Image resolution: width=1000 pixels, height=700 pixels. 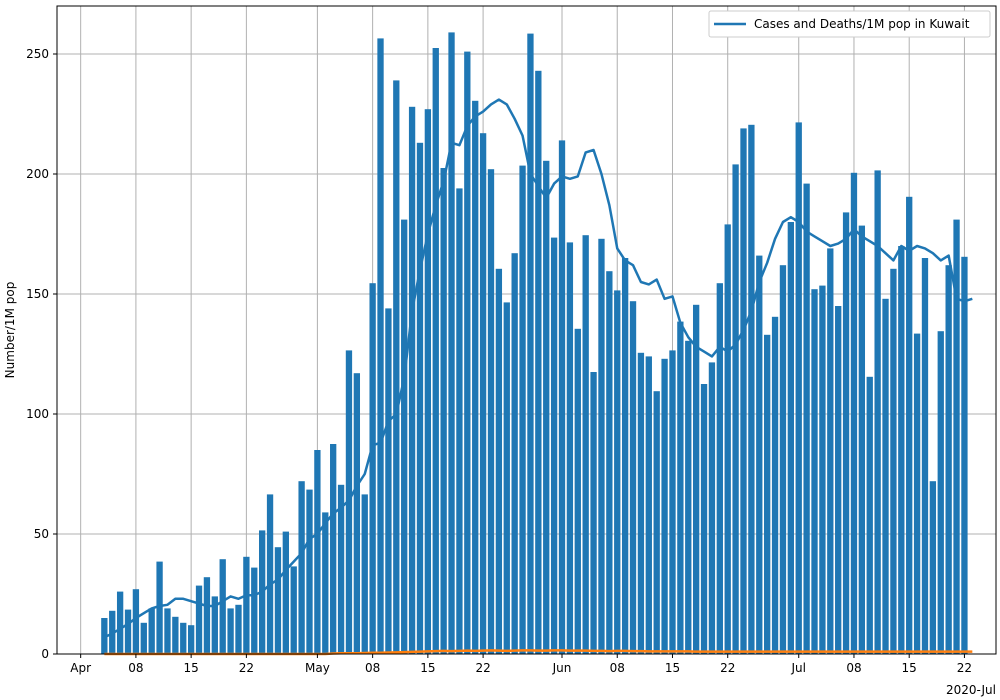 I want to click on y-axis-ticks: 0 50 100 150 200 250, so click(x=41, y=354).